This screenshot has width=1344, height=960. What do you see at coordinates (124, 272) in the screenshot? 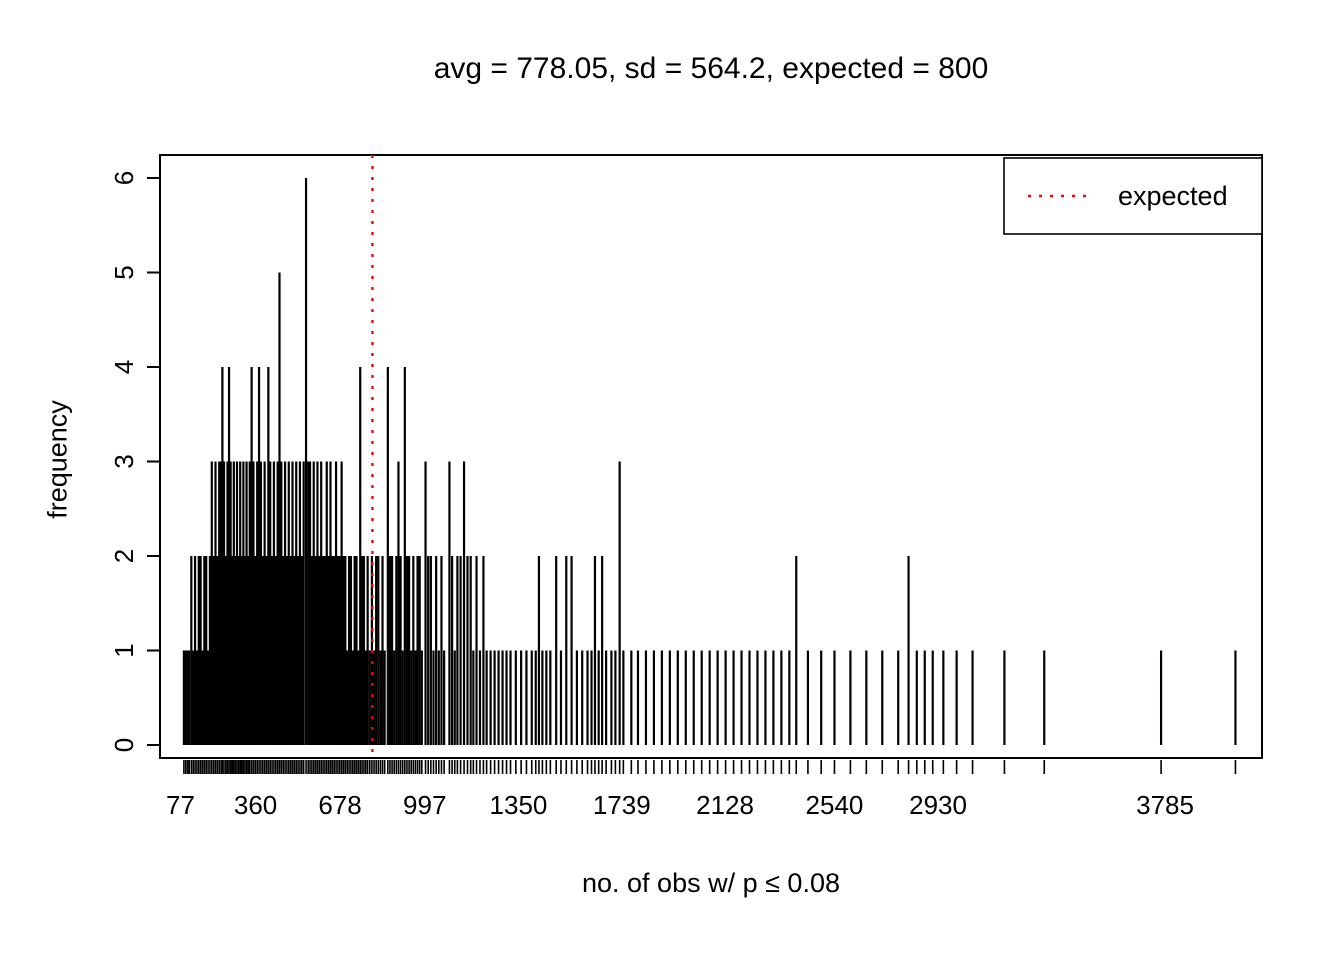
I see `y-tick-label: 5` at bounding box center [124, 272].